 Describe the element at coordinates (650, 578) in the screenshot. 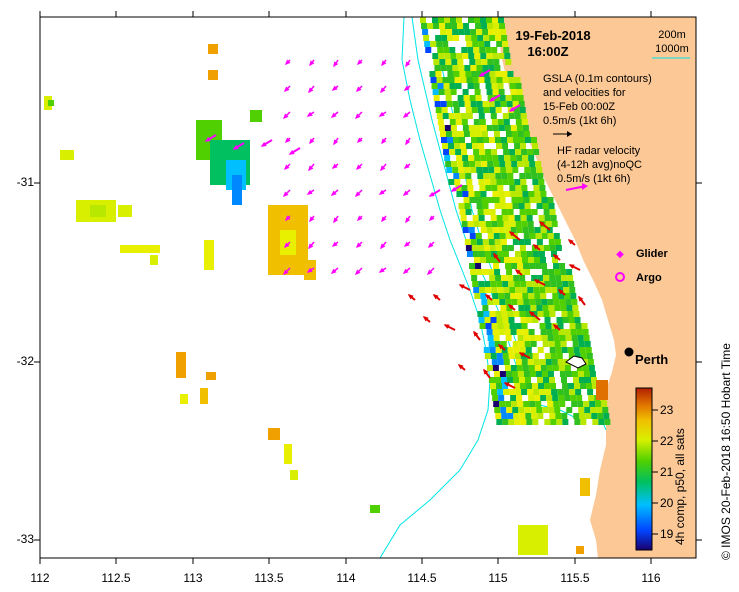

I see `x-tick-label: 116` at that location.